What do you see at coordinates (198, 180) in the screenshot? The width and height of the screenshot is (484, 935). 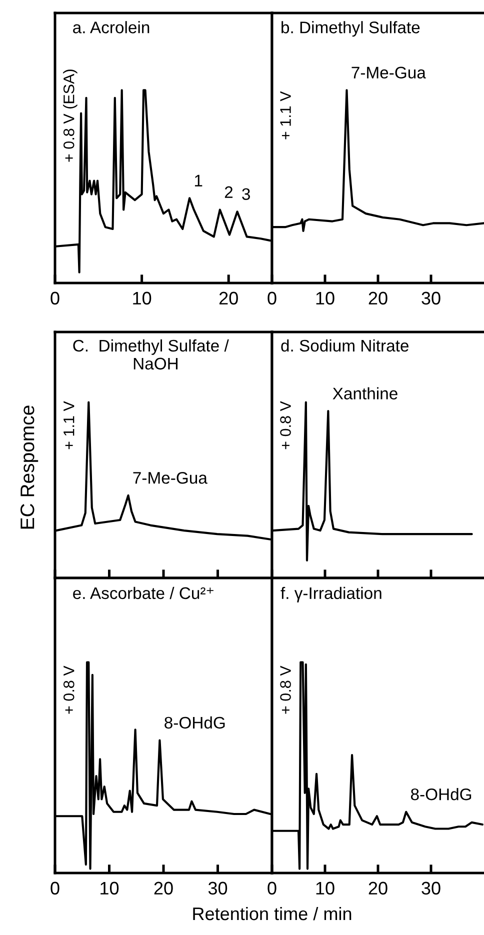 I see `annotation: 1` at bounding box center [198, 180].